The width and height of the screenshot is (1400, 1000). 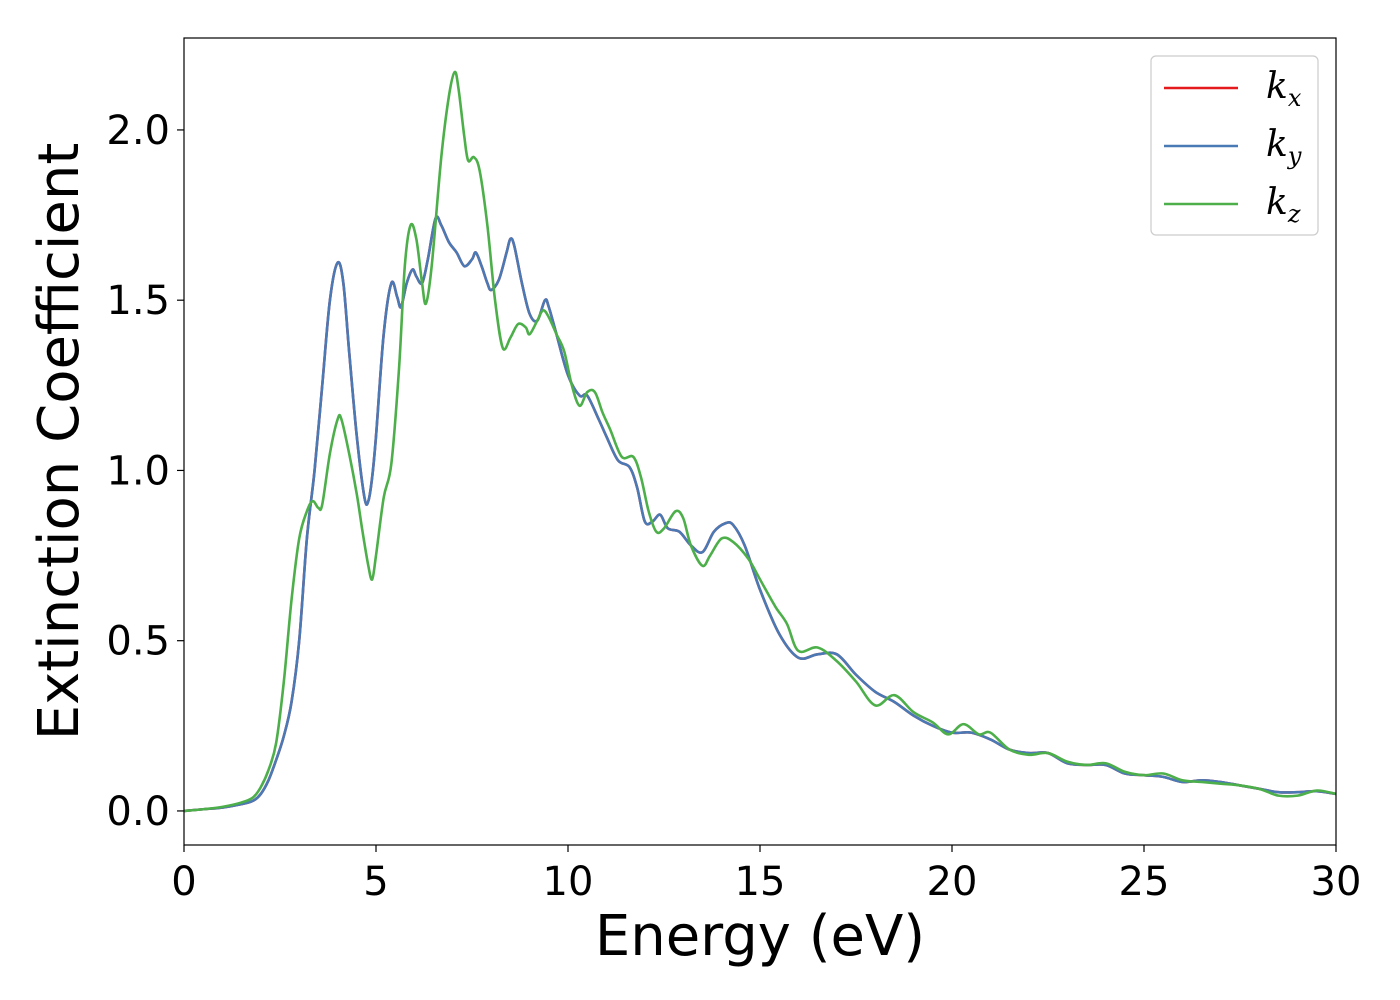 What do you see at coordinates (375, 882) in the screenshot?
I see `x-tick-label: 5` at bounding box center [375, 882].